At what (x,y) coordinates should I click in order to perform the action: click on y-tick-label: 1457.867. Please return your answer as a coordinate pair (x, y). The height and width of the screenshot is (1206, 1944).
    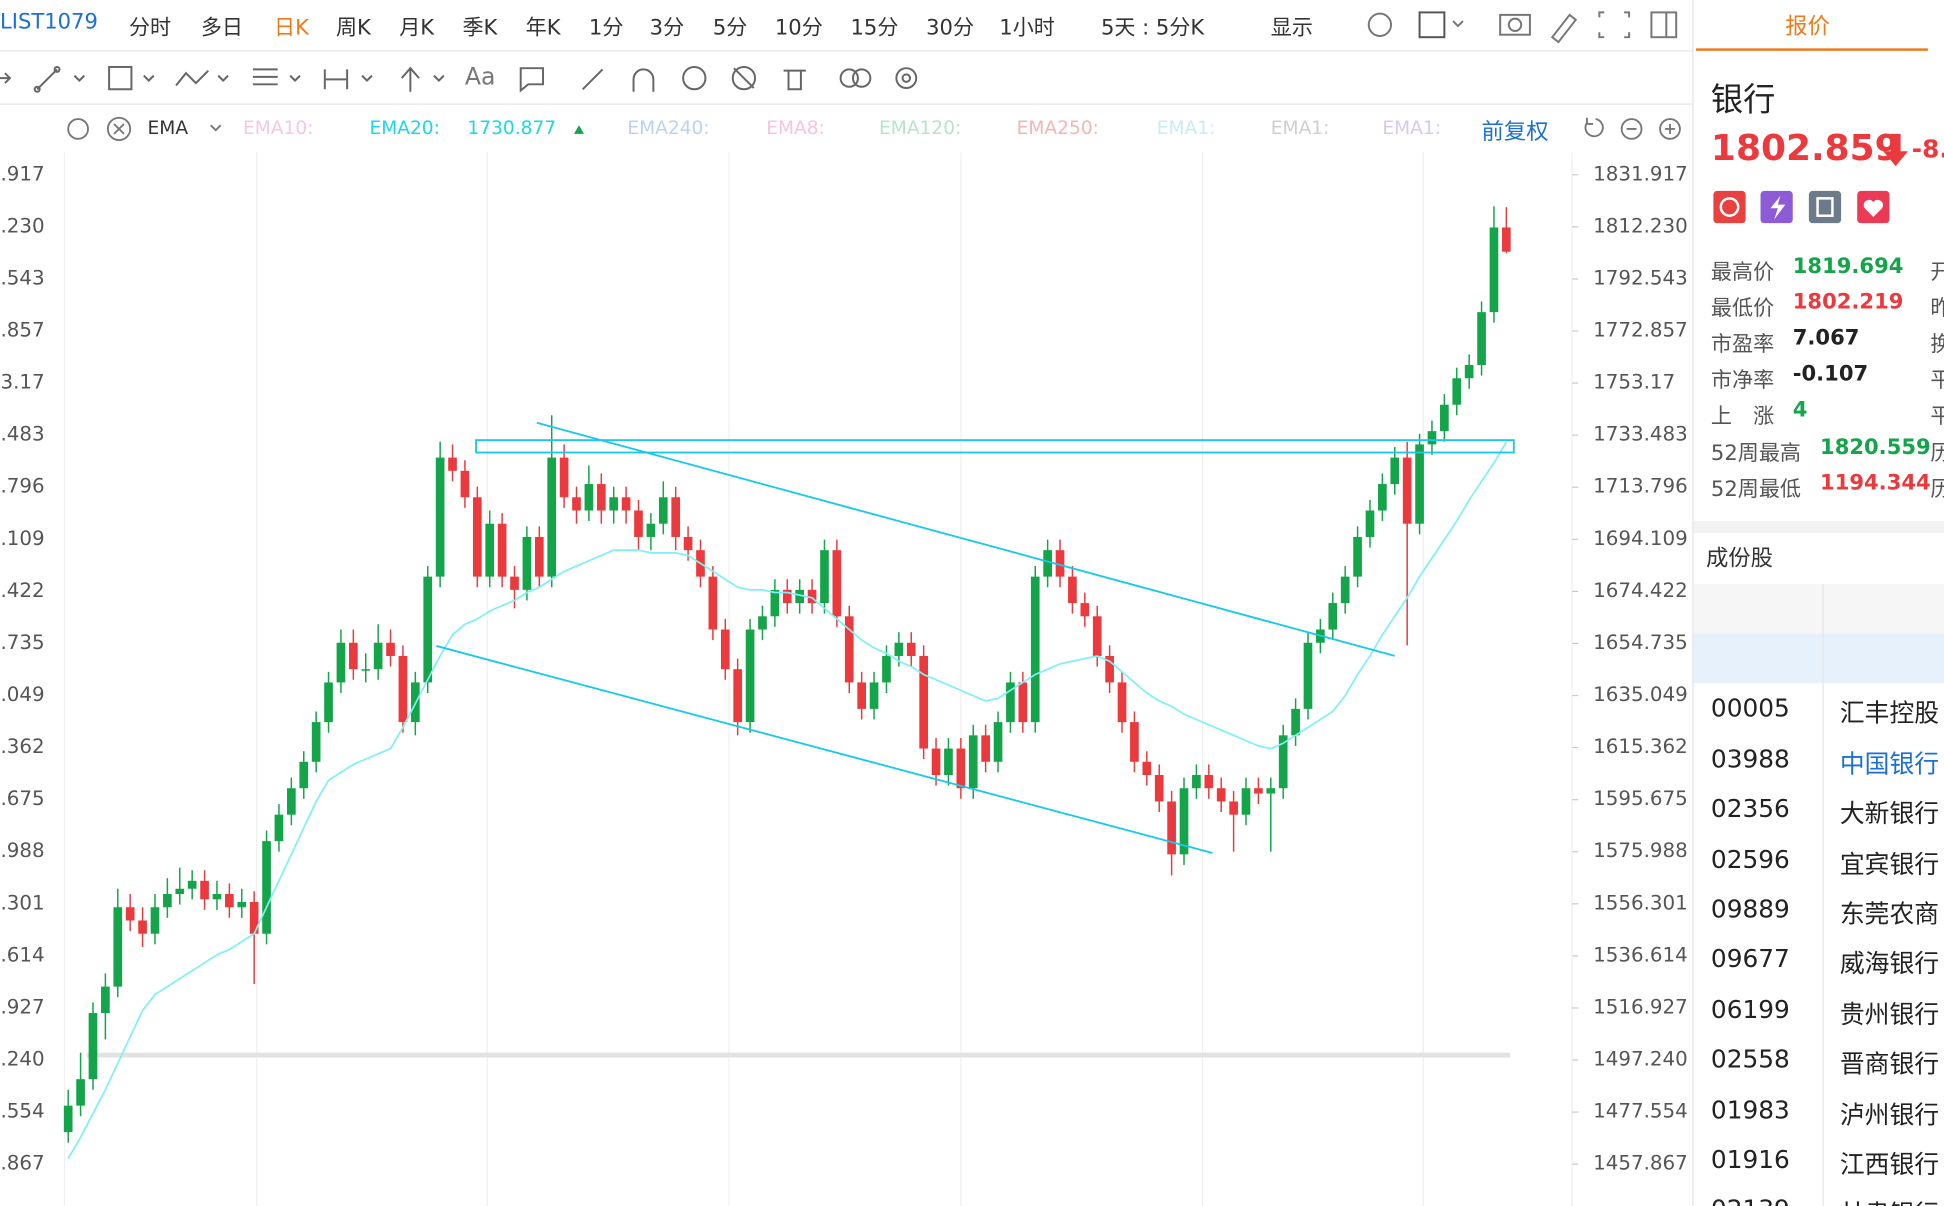
    Looking at the image, I should click on (1640, 1163).